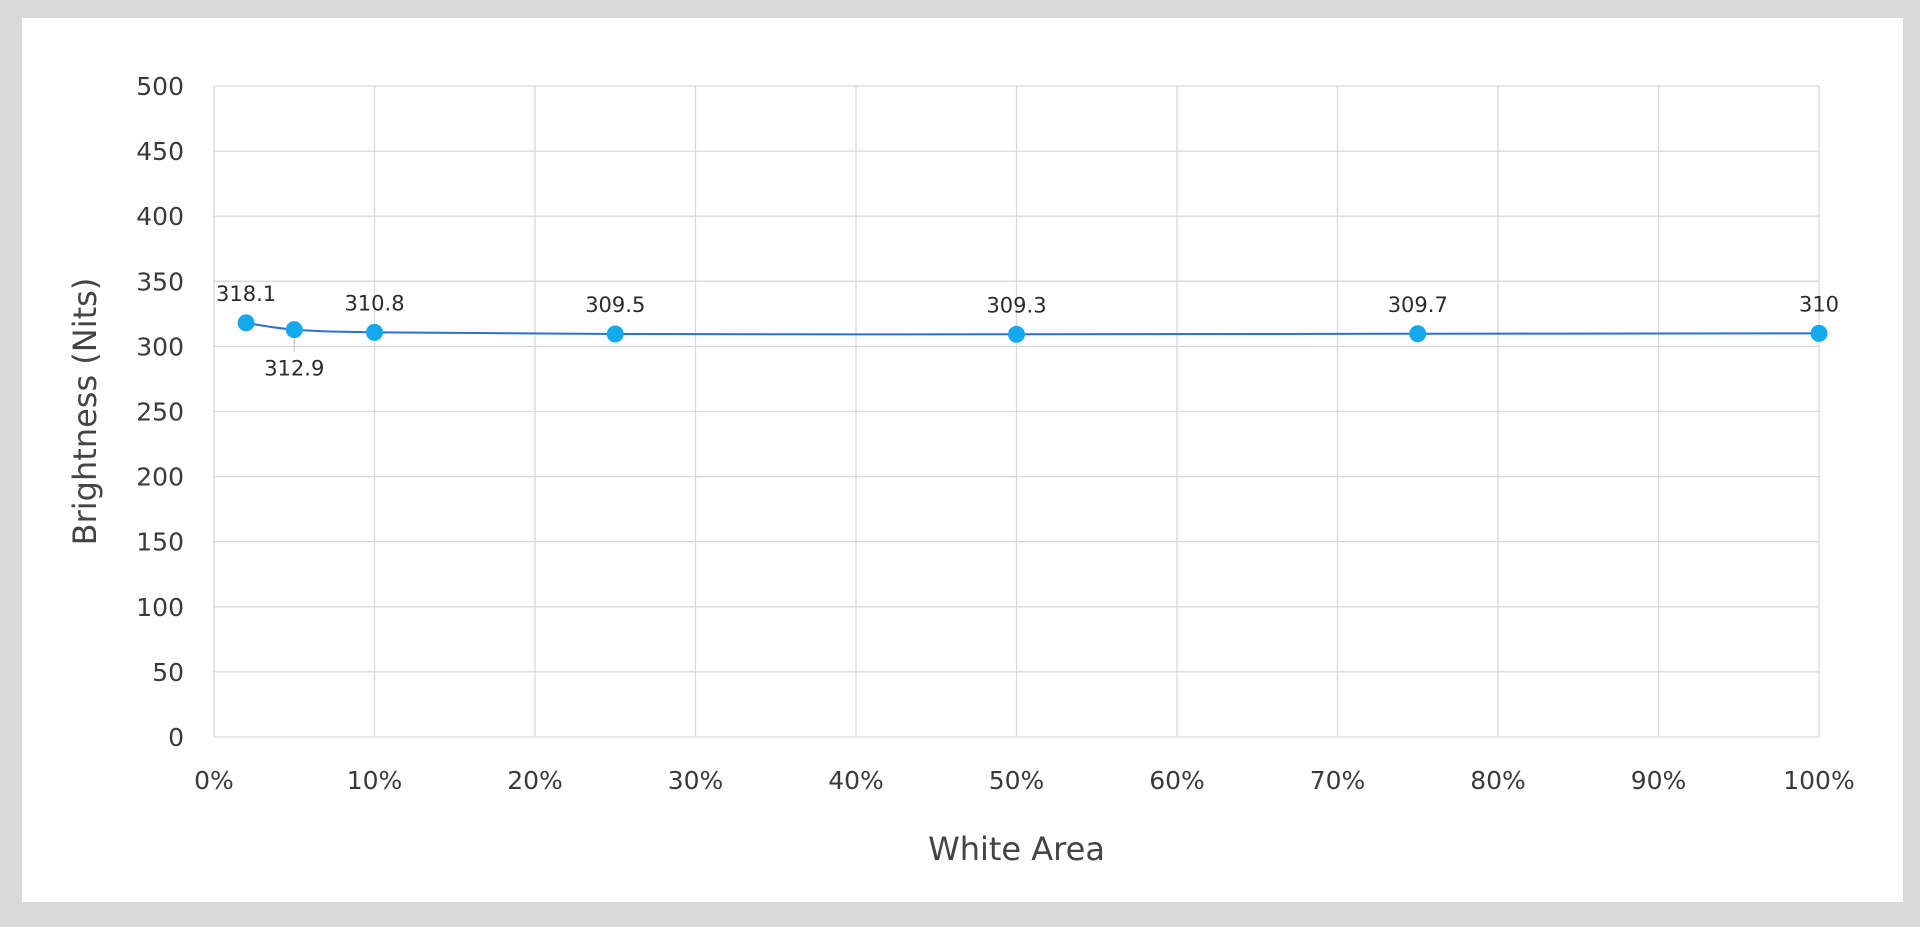  I want to click on x-tick-label: 10%, so click(375, 780).